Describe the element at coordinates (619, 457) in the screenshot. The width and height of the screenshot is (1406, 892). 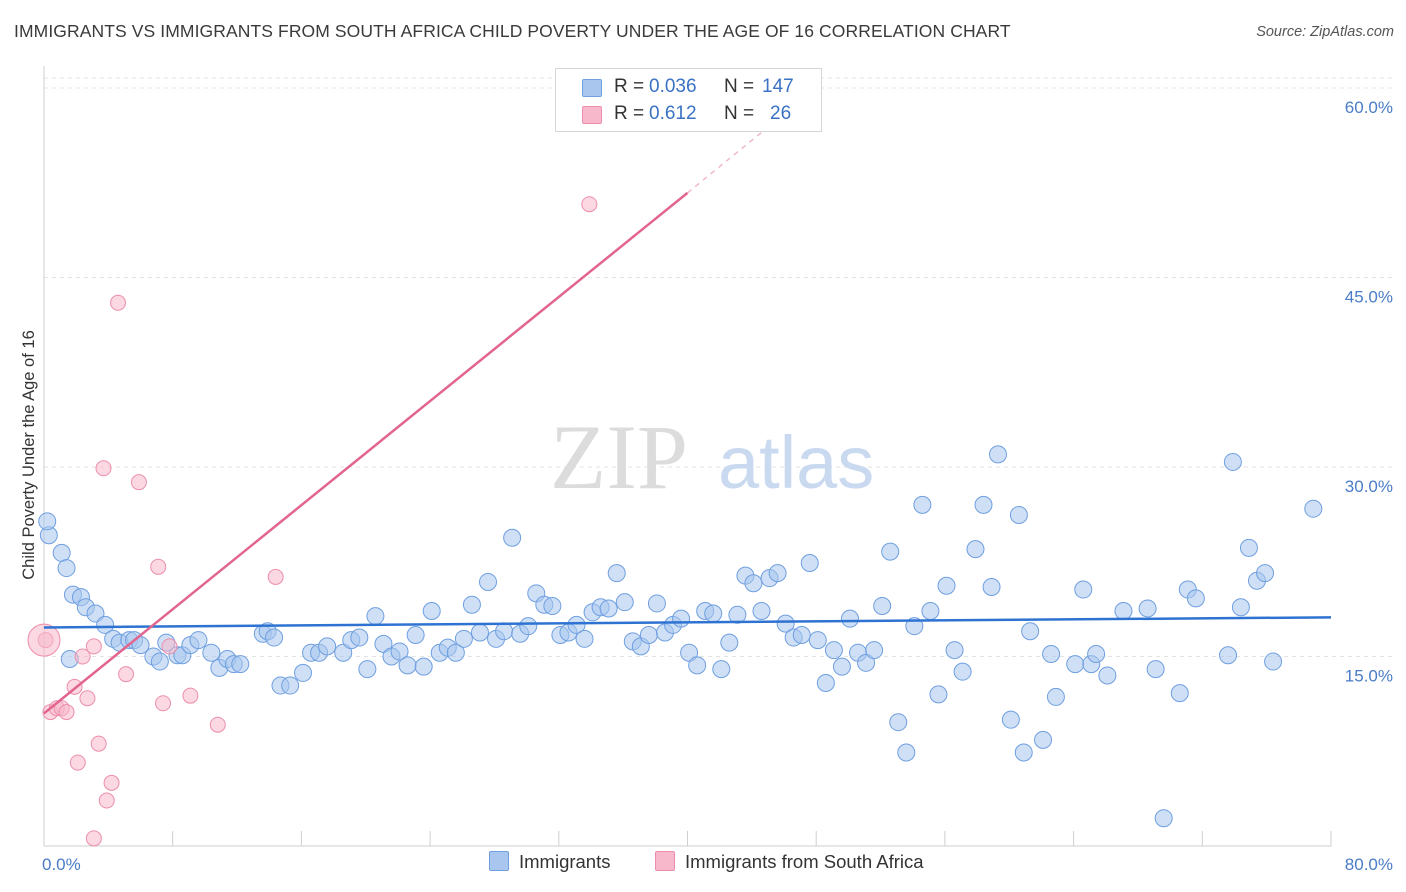
I see `watermark-zip: ZIP` at that location.